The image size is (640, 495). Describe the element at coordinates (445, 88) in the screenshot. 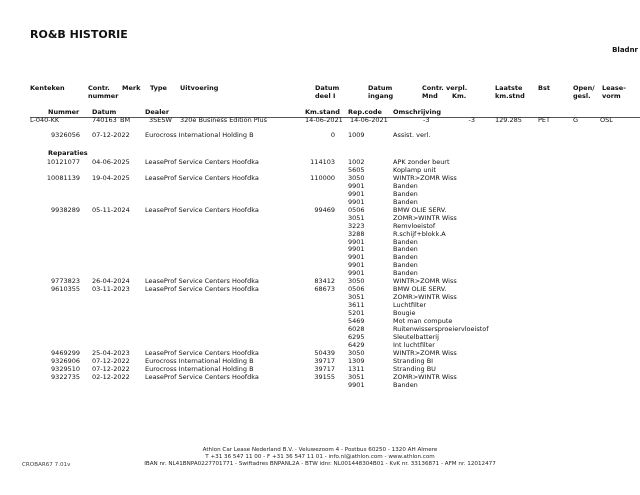

I see `header-contr-verpl: Contr. verpl.` at that location.